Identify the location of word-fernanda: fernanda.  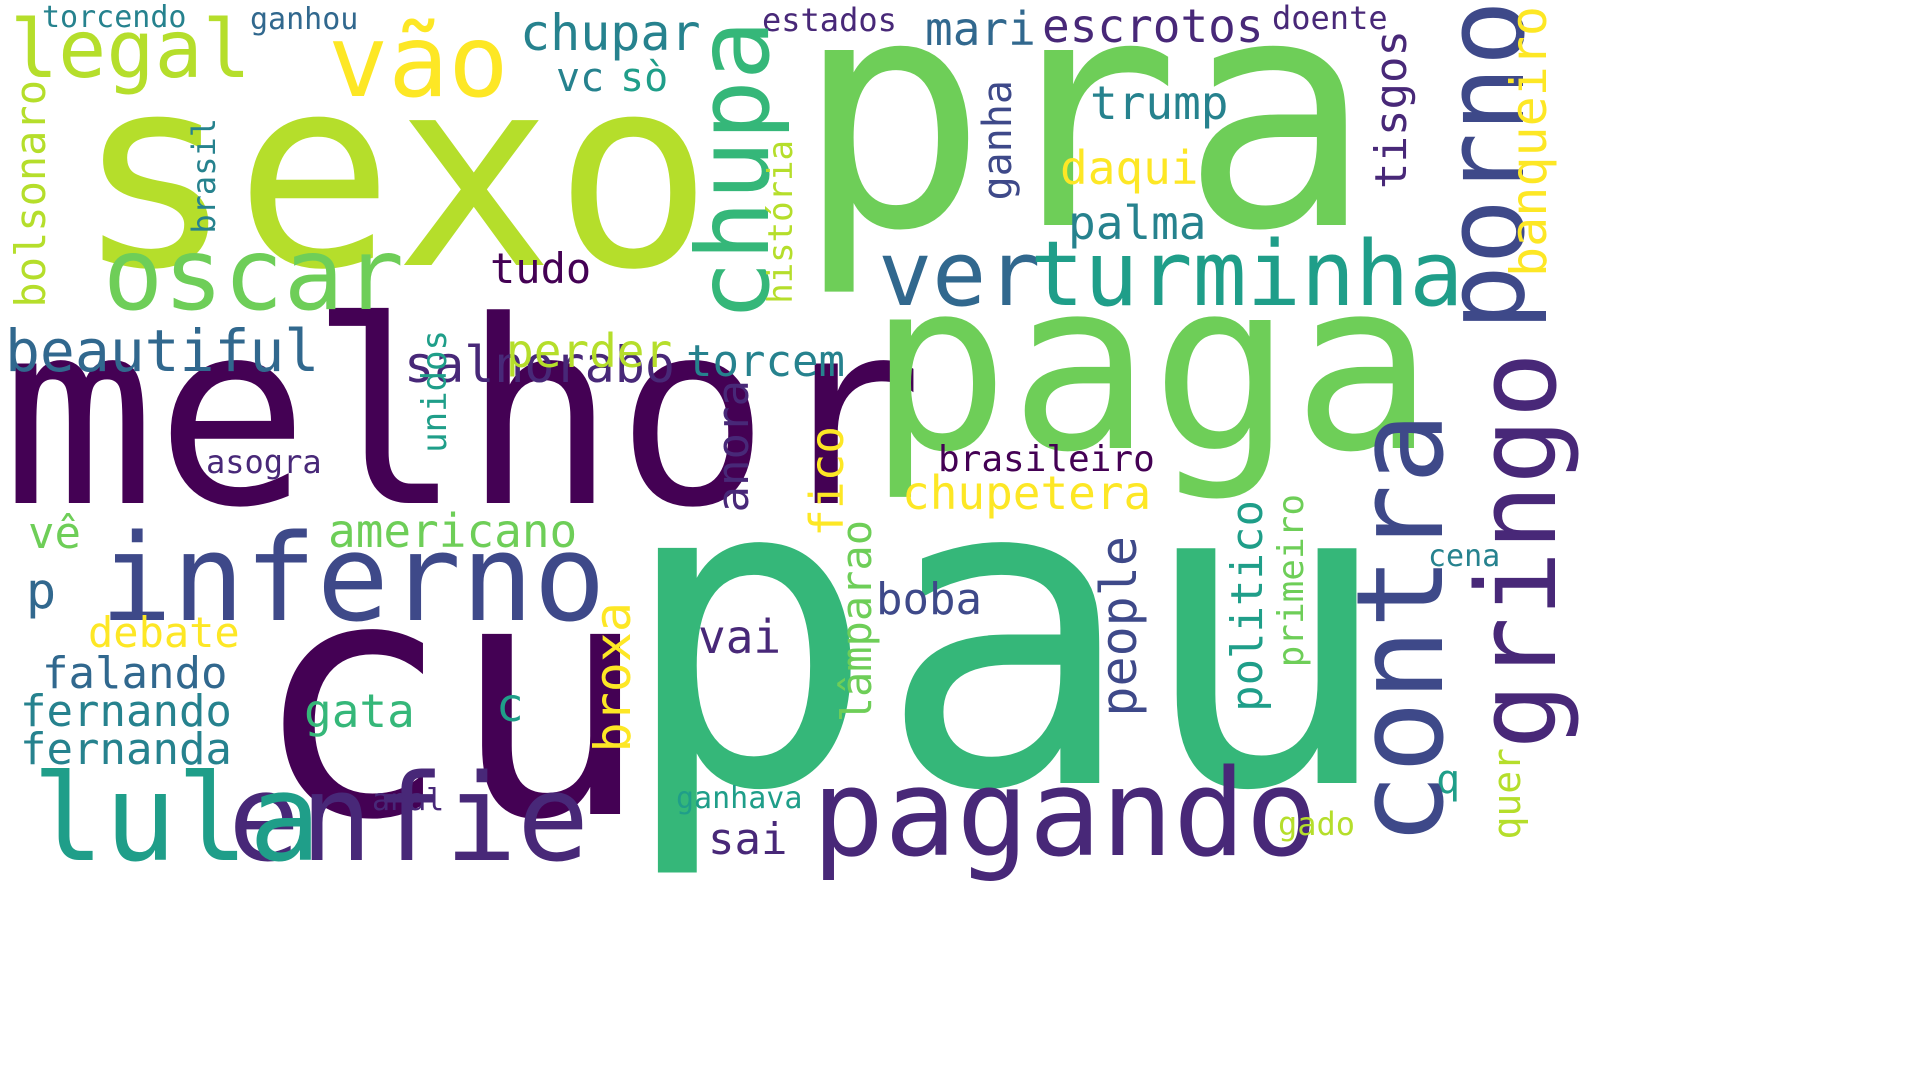
(126, 749).